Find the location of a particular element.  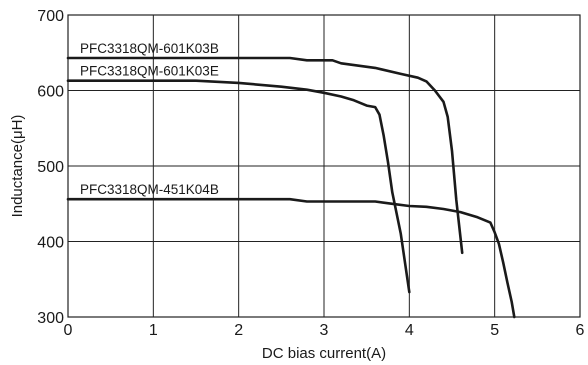

series-label-1: PFC3318QM-601K03E is located at coordinates (149, 71).